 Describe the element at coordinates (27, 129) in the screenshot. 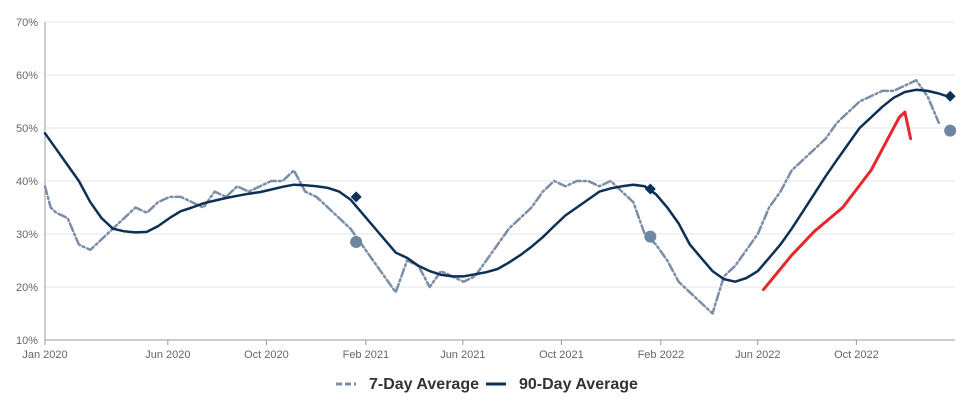

I see `y-tick-label-50: 50%` at that location.